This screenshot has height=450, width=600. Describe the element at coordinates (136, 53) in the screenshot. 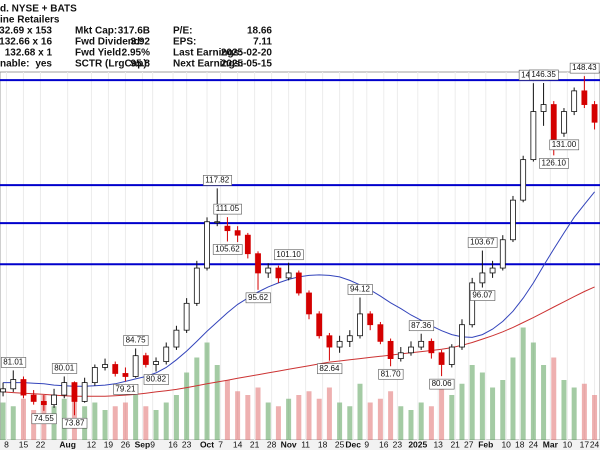

I see `info-value: 2.95%` at that location.